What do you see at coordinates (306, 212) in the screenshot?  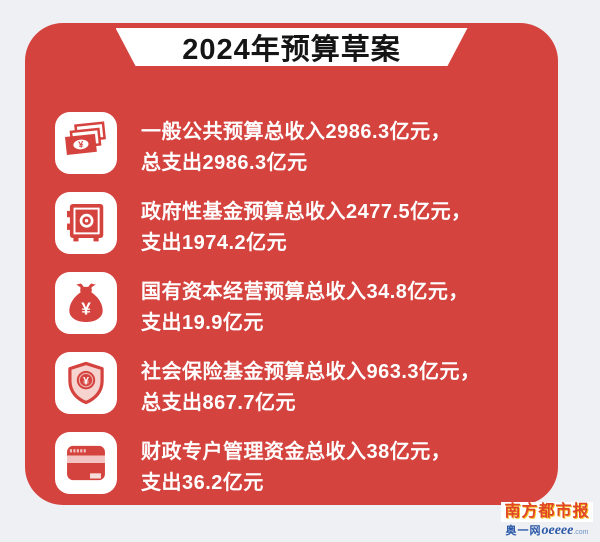 I see `item-line1: 政府性基金预算总收入2477.5亿元，` at bounding box center [306, 212].